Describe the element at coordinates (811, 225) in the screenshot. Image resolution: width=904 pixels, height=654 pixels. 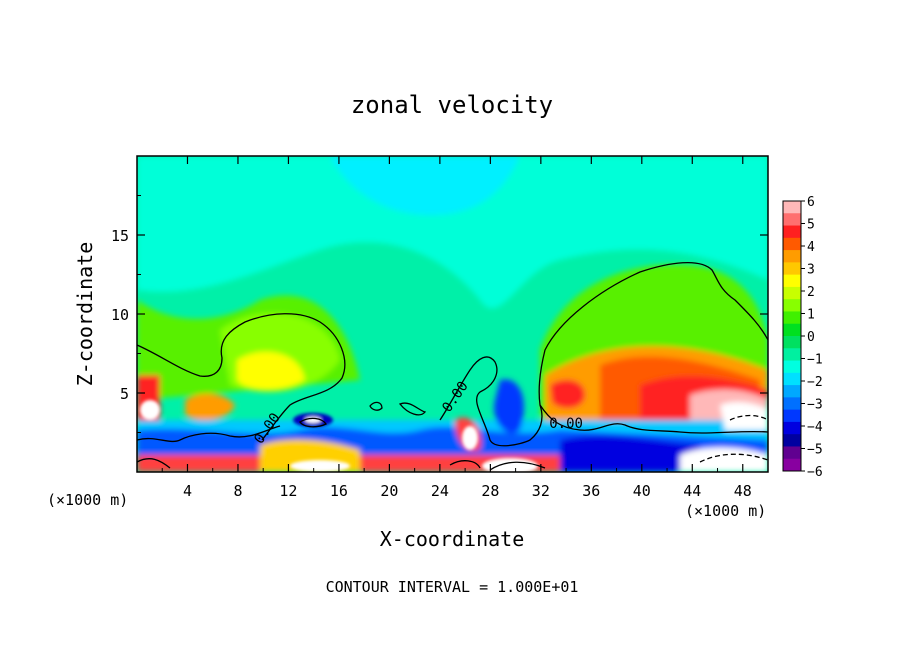
I see `colorbar-label: 5` at that location.